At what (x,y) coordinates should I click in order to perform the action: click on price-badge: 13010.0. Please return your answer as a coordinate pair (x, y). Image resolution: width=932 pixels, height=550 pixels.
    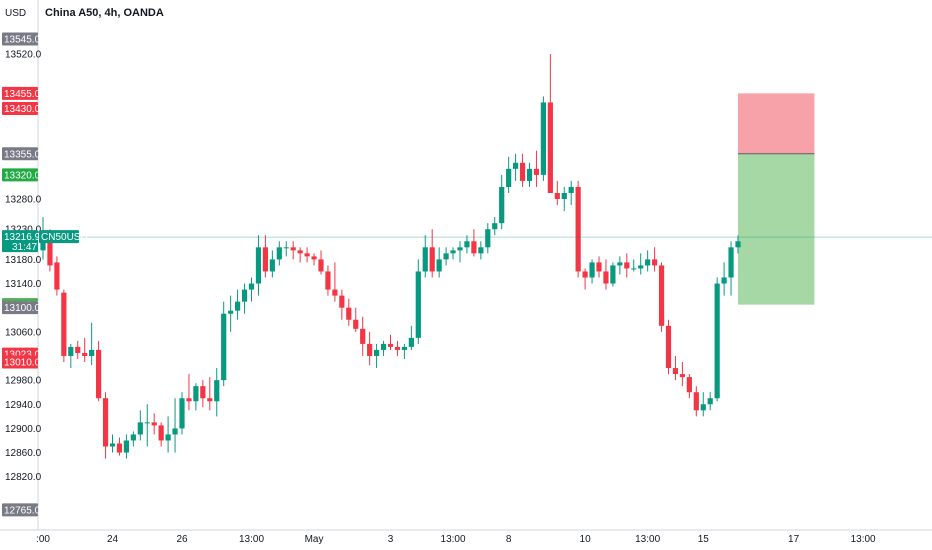
    Looking at the image, I should click on (21, 362).